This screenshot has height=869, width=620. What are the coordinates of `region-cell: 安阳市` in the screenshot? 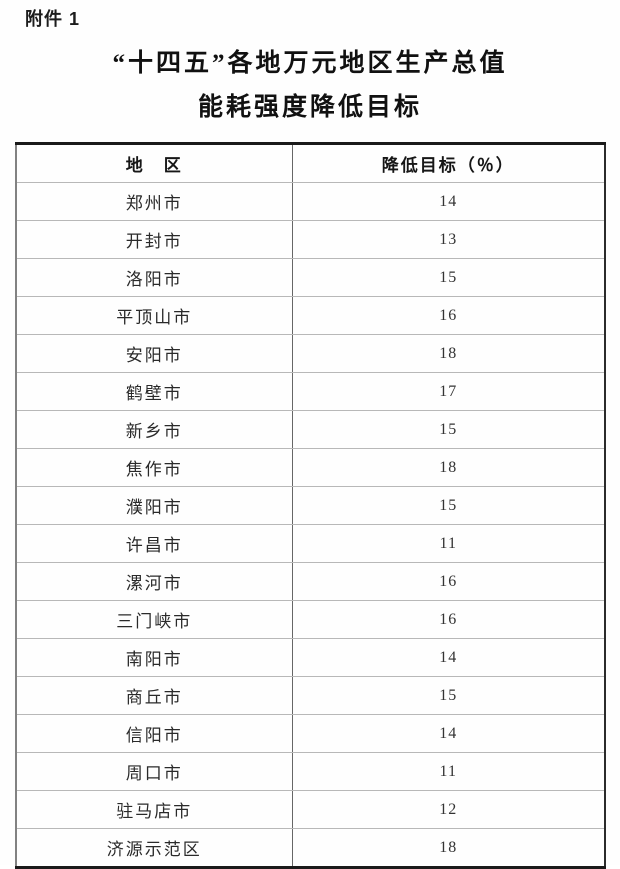 It's located at (154, 353).